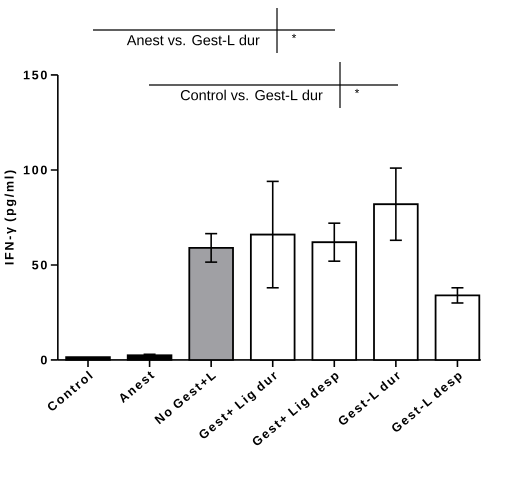 This screenshot has height=499, width=511. Describe the element at coordinates (193, 40) in the screenshot. I see `text: Anest vs. Gest-L dur` at that location.